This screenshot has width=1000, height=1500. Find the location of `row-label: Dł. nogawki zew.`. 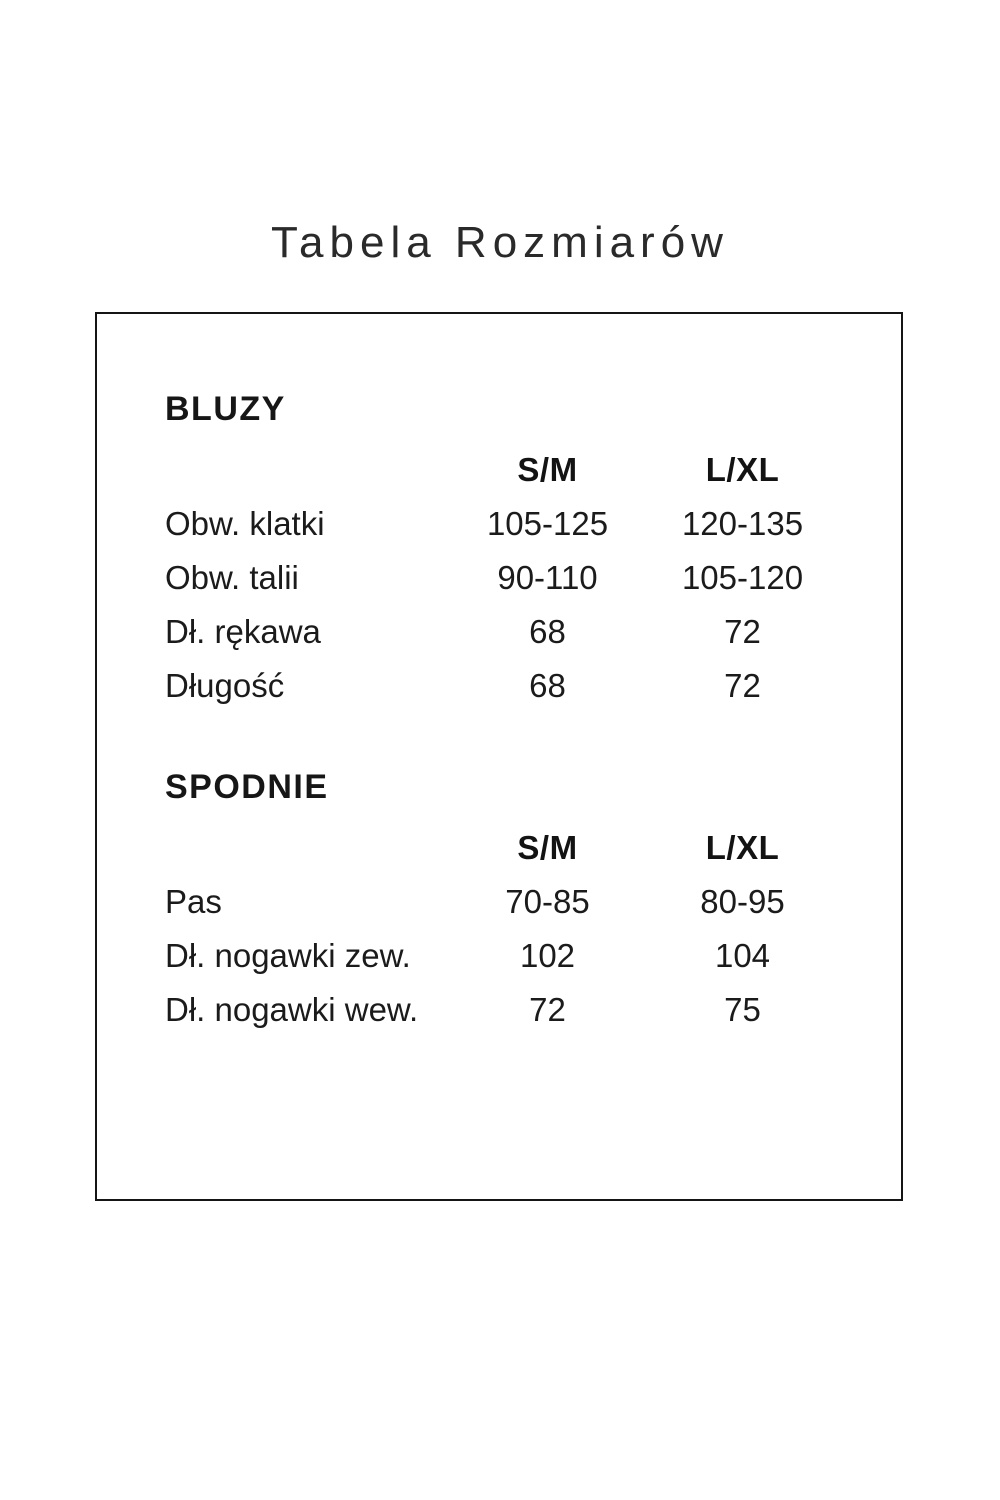

row-label: Dł. nogawki zew. is located at coordinates (288, 955).